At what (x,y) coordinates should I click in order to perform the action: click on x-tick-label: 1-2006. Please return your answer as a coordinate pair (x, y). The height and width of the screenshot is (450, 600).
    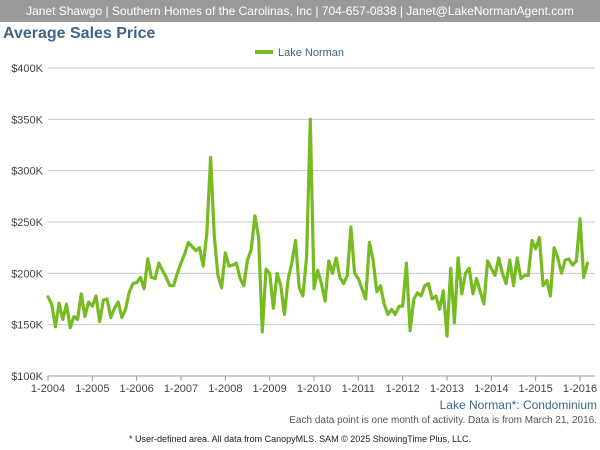
    Looking at the image, I should click on (137, 389).